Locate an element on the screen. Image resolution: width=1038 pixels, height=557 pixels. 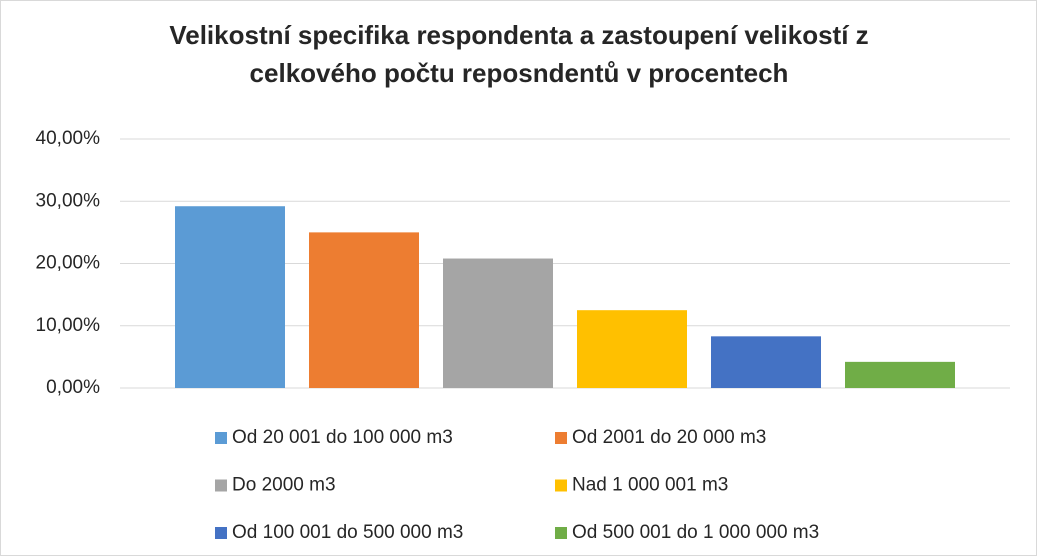
y-tick-label: 20,00% is located at coordinates (68, 263).